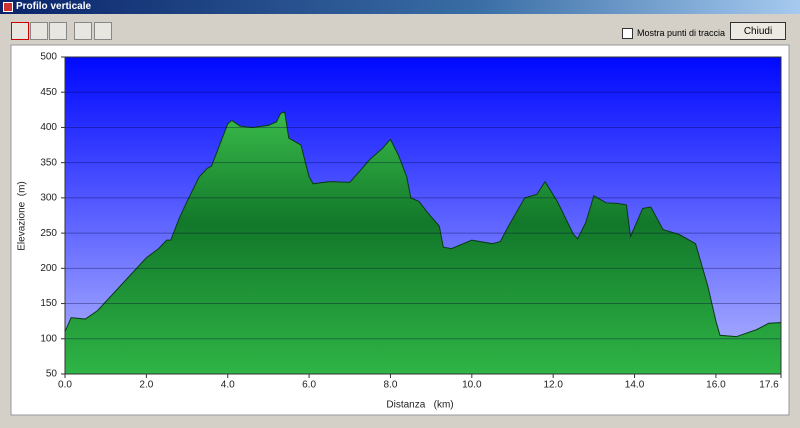  Describe the element at coordinates (769, 385) in the screenshot. I see `x-tick-label: 17.6` at that location.